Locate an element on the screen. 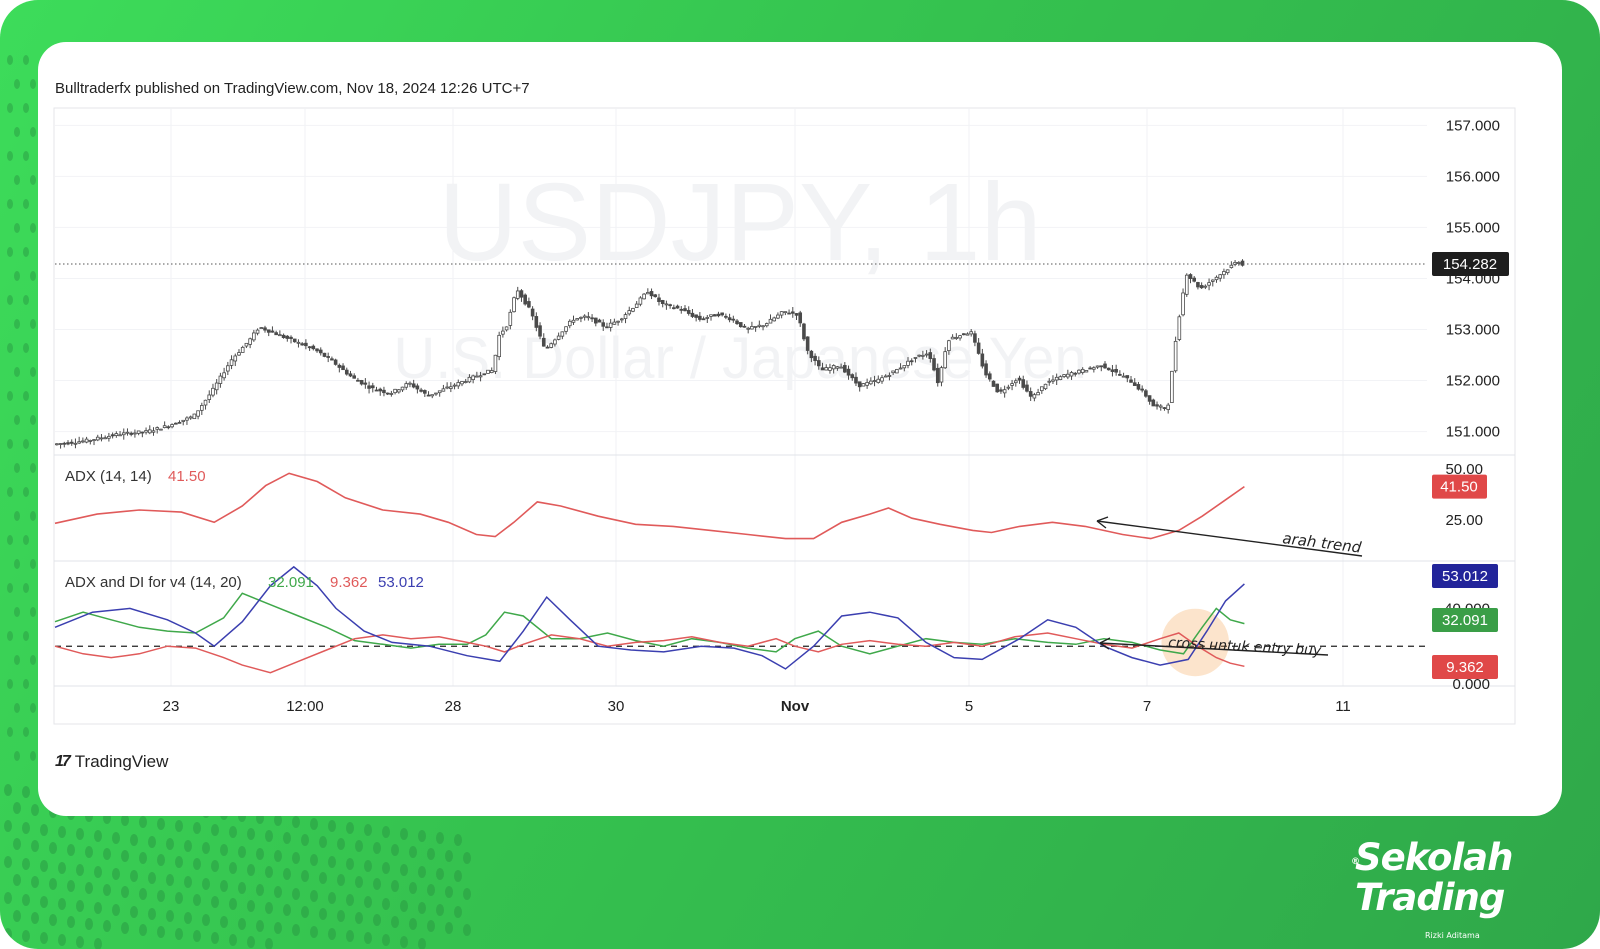  tradingview-logo-text: TradingView is located at coordinates (121, 761).